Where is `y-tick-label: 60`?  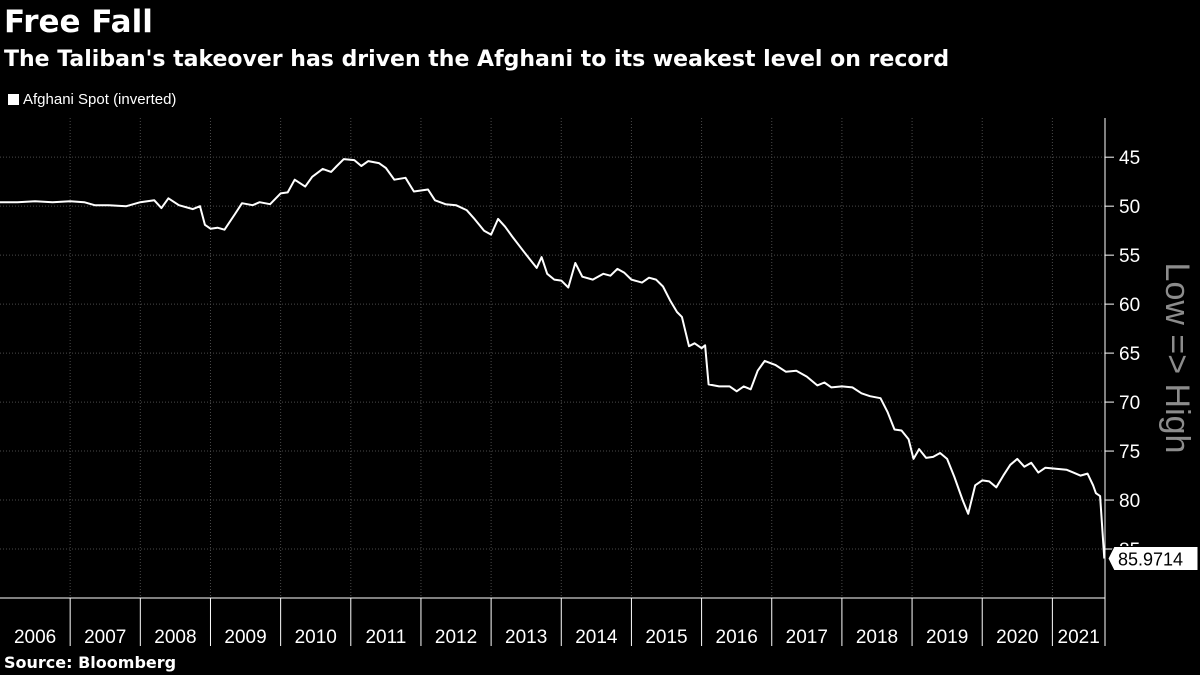 y-tick-label: 60 is located at coordinates (1129, 305).